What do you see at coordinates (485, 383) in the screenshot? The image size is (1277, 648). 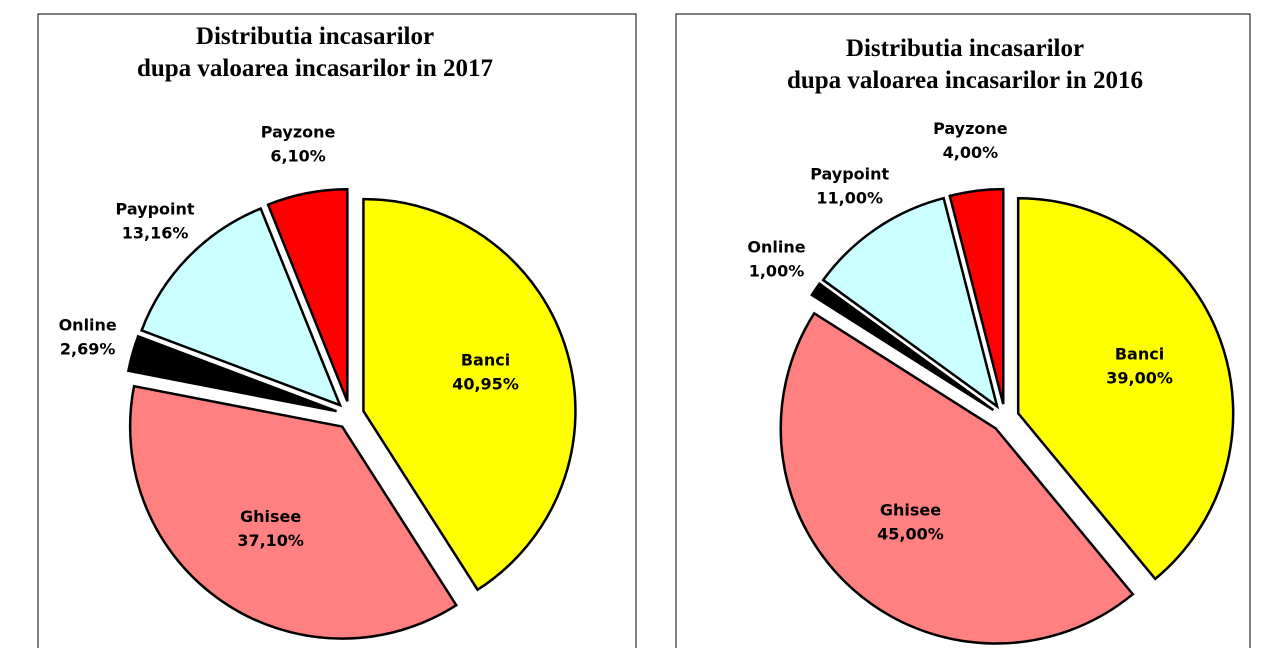 I see `slice-value-label: 40,95%` at bounding box center [485, 383].